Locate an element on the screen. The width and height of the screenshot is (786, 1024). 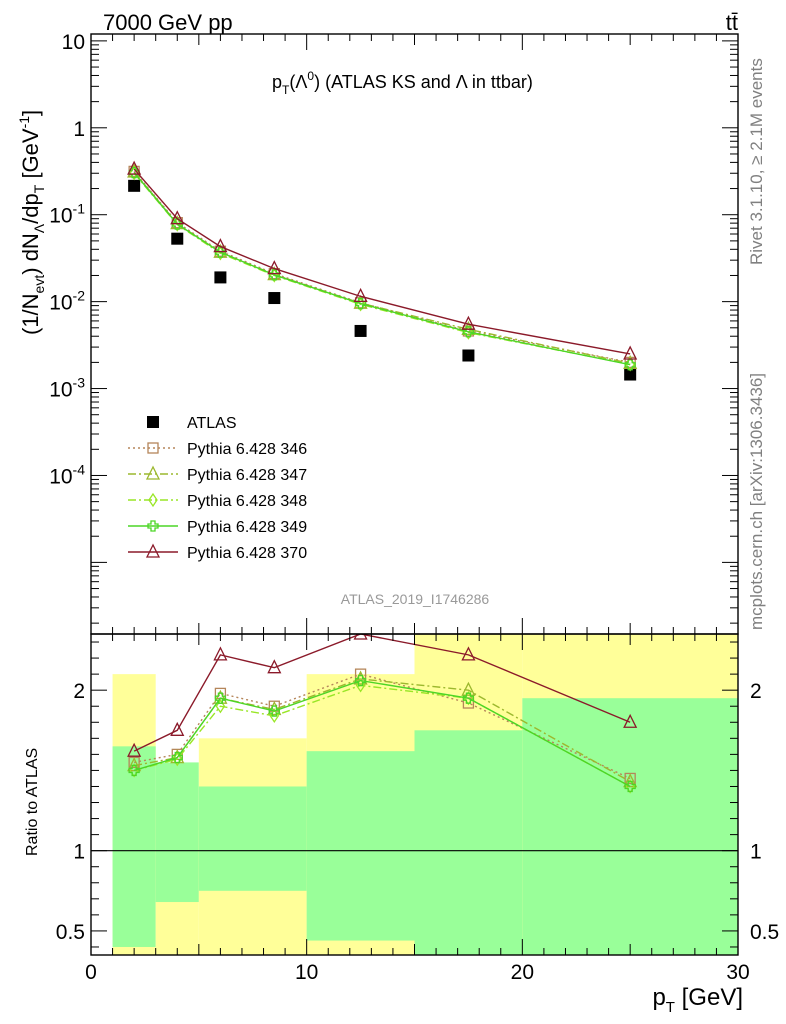
main-ytick-label: 10 is located at coordinates (73, 42).